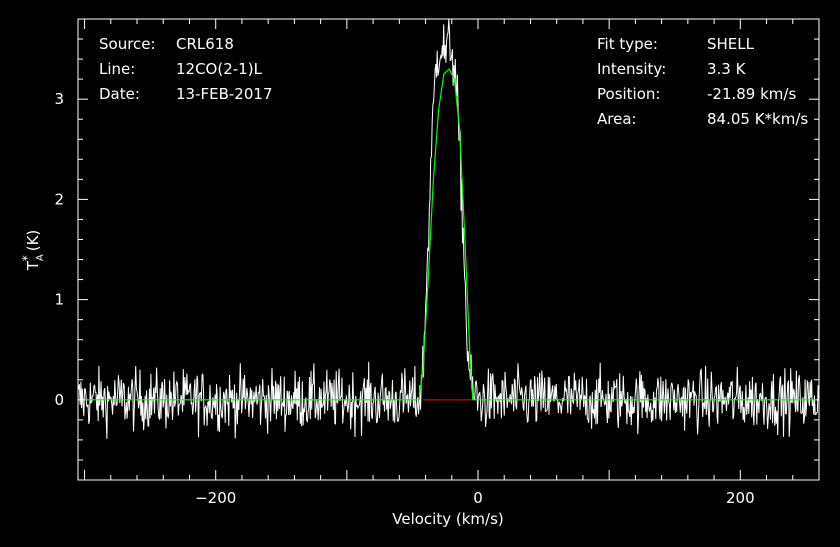 This screenshot has width=840, height=547. What do you see at coordinates (59, 300) in the screenshot?
I see `y-tick-label: 1` at bounding box center [59, 300].